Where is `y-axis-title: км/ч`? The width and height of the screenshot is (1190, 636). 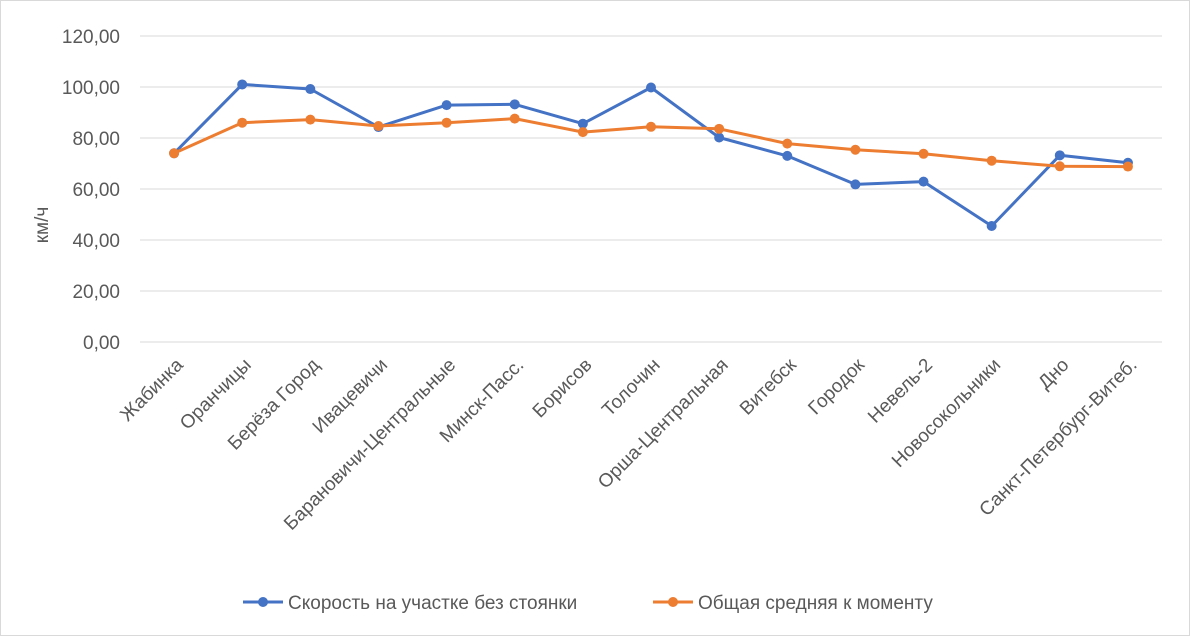
y-axis-title: км/ч is located at coordinates (42, 225).